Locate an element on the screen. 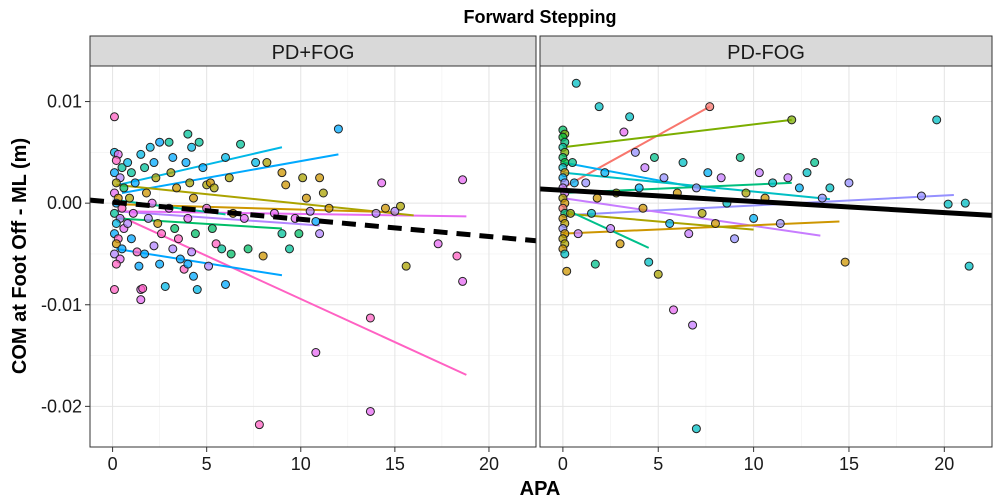 The image size is (1000, 500). chart-title: Forward Stepping is located at coordinates (540, 17).